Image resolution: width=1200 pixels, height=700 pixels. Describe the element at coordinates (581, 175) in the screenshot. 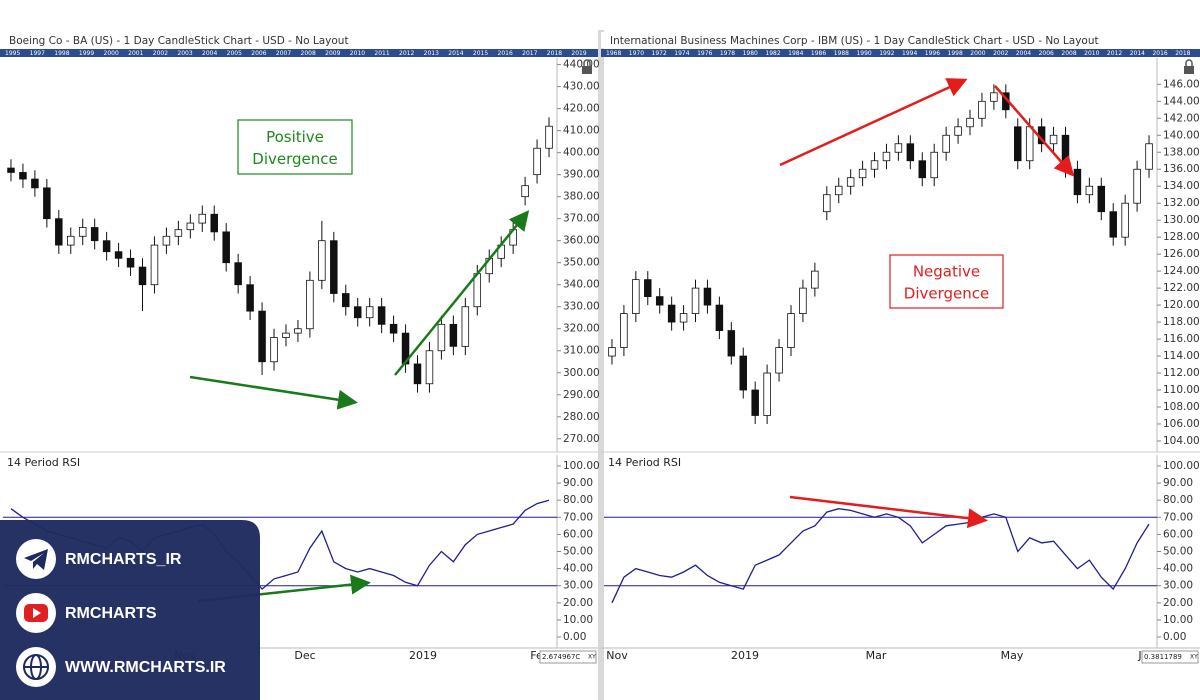

I see `y-tick-label: 390.00` at that location.